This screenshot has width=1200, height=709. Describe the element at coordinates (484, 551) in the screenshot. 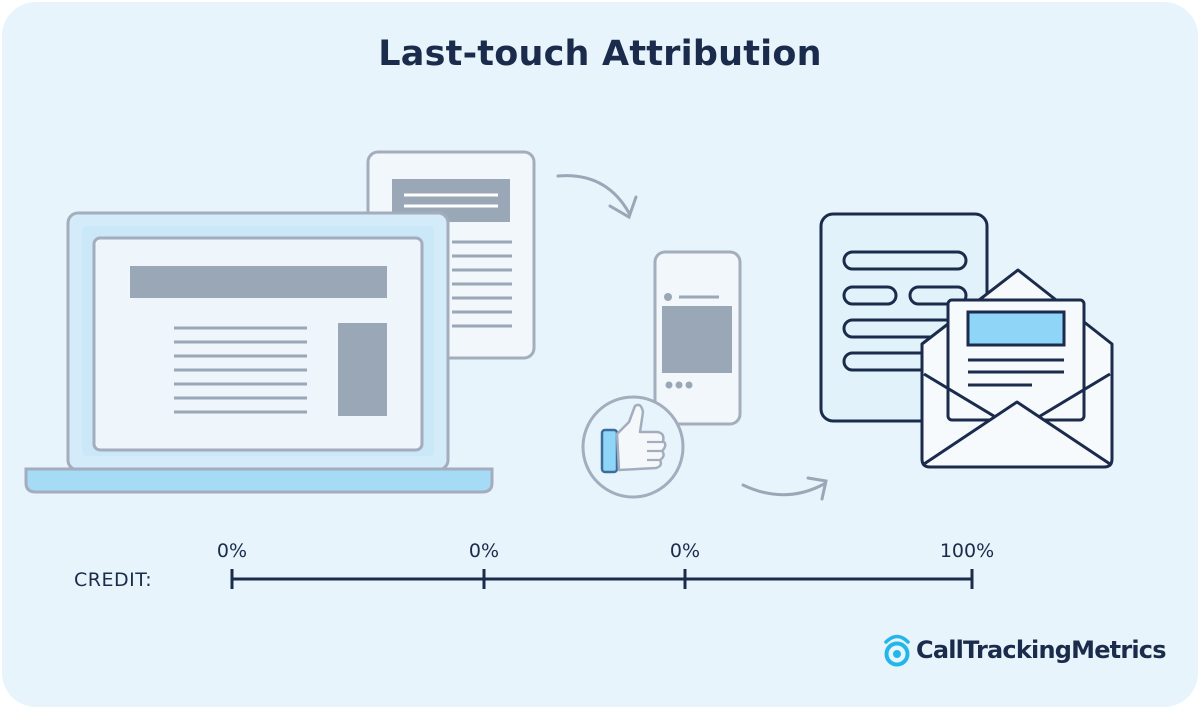

I see `credit-value-mobile: 0%` at that location.